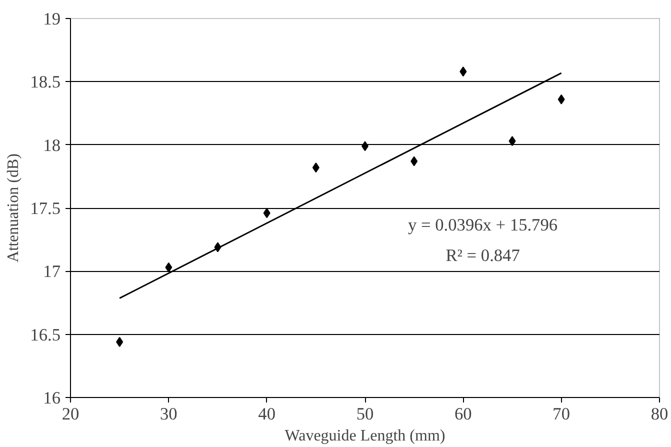 The width and height of the screenshot is (671, 447). Describe the element at coordinates (169, 414) in the screenshot. I see `x-tick-label: 30` at that location.